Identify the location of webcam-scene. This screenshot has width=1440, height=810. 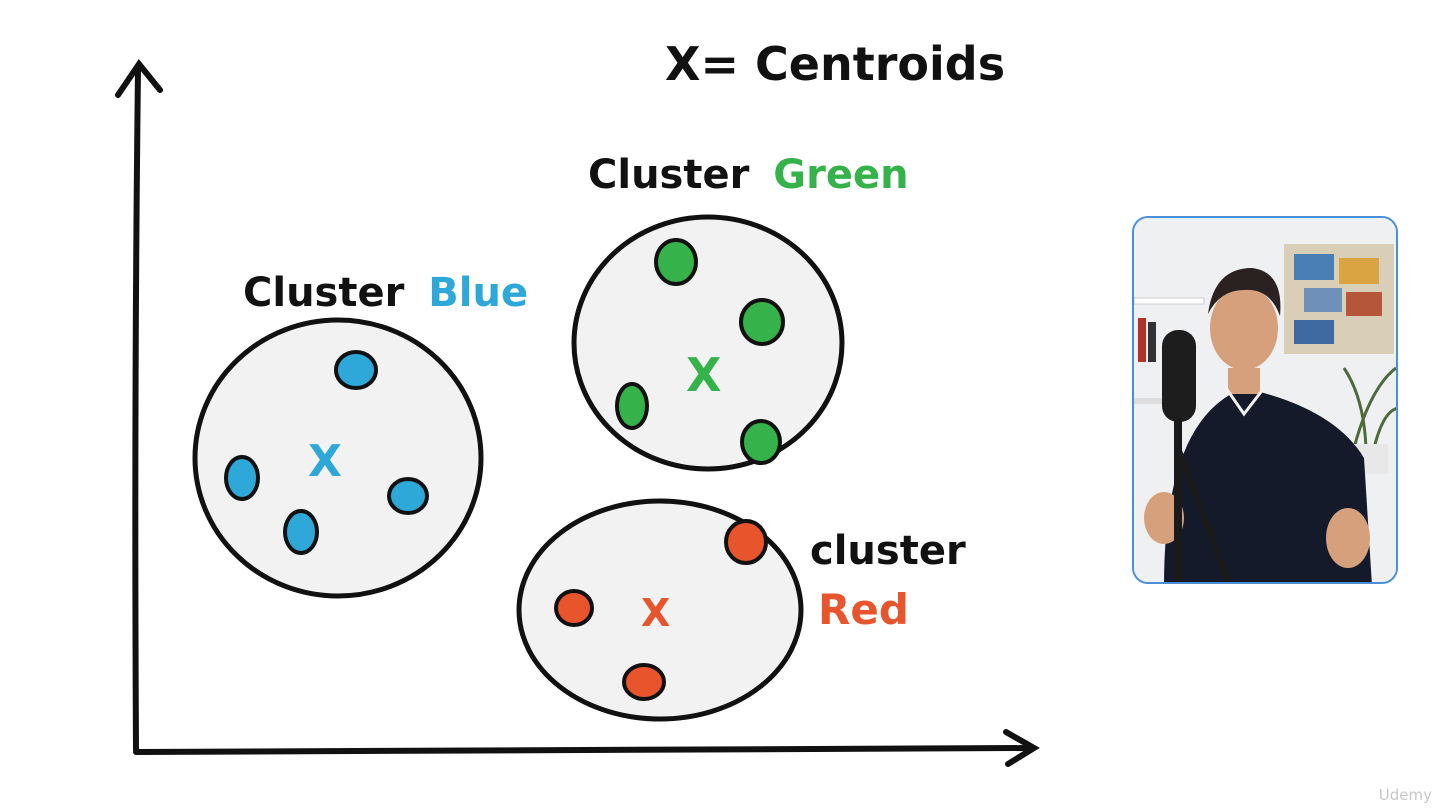
(1265, 400).